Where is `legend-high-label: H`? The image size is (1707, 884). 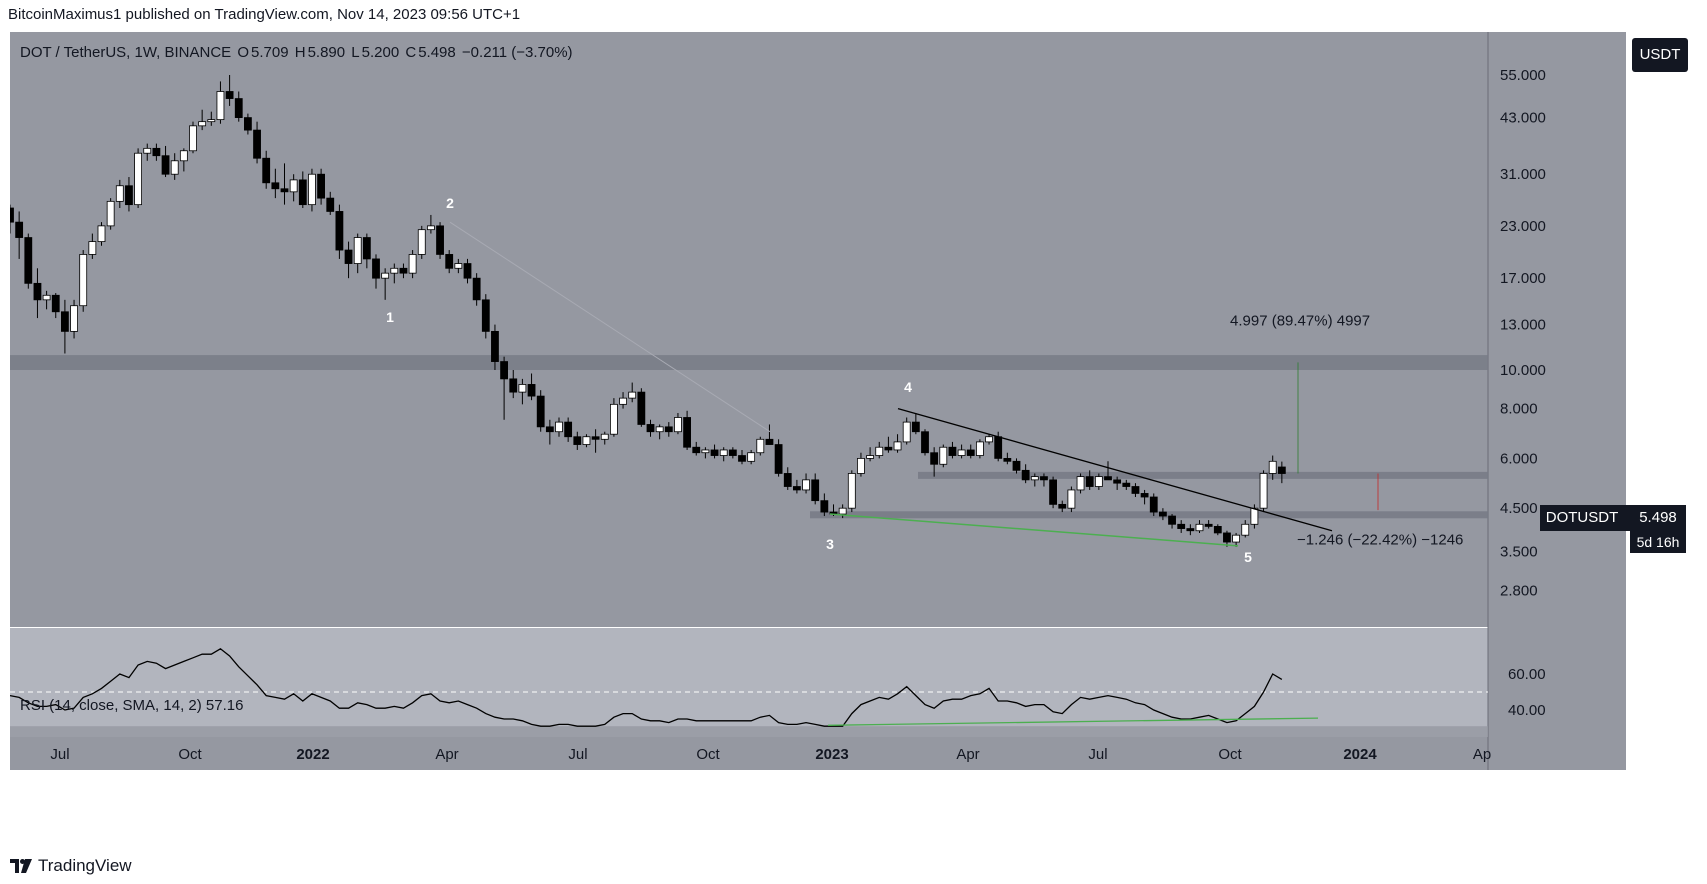 legend-high-label: H is located at coordinates (300, 52).